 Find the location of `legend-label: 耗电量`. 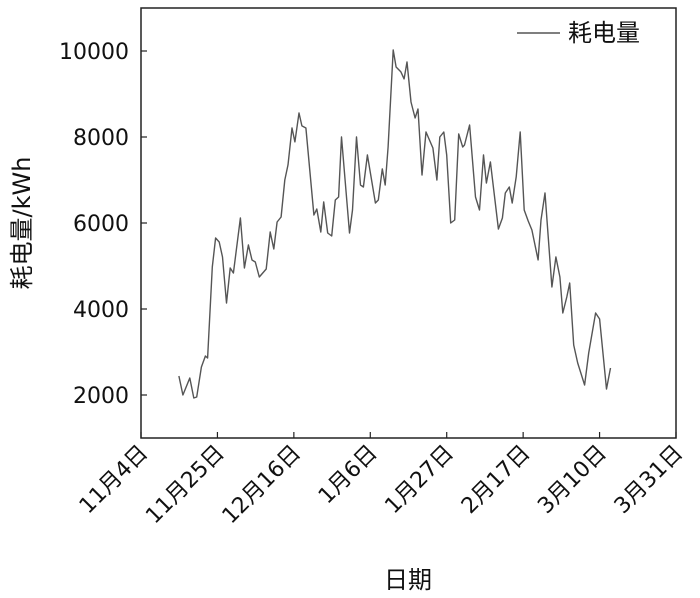

legend-label: 耗电量 is located at coordinates (604, 33).